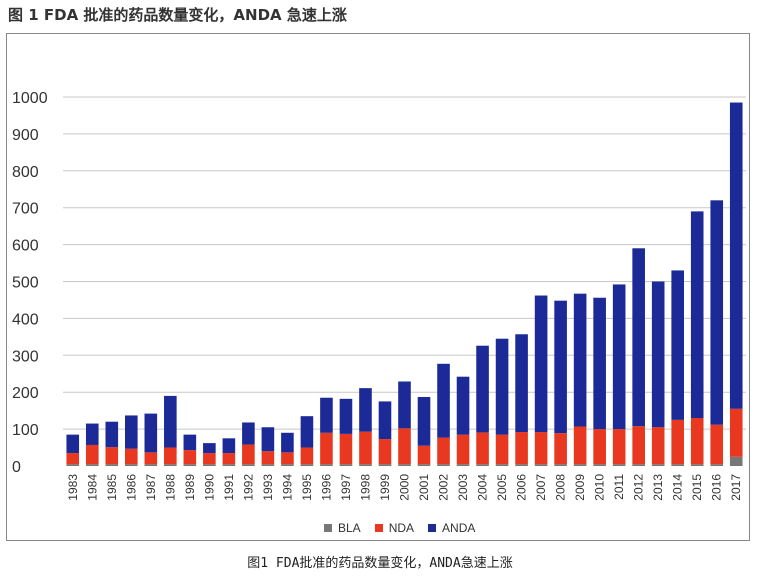 Image resolution: width=760 pixels, height=576 pixels. Describe the element at coordinates (229, 465) in the screenshot. I see `bar-bla-1991` at that location.